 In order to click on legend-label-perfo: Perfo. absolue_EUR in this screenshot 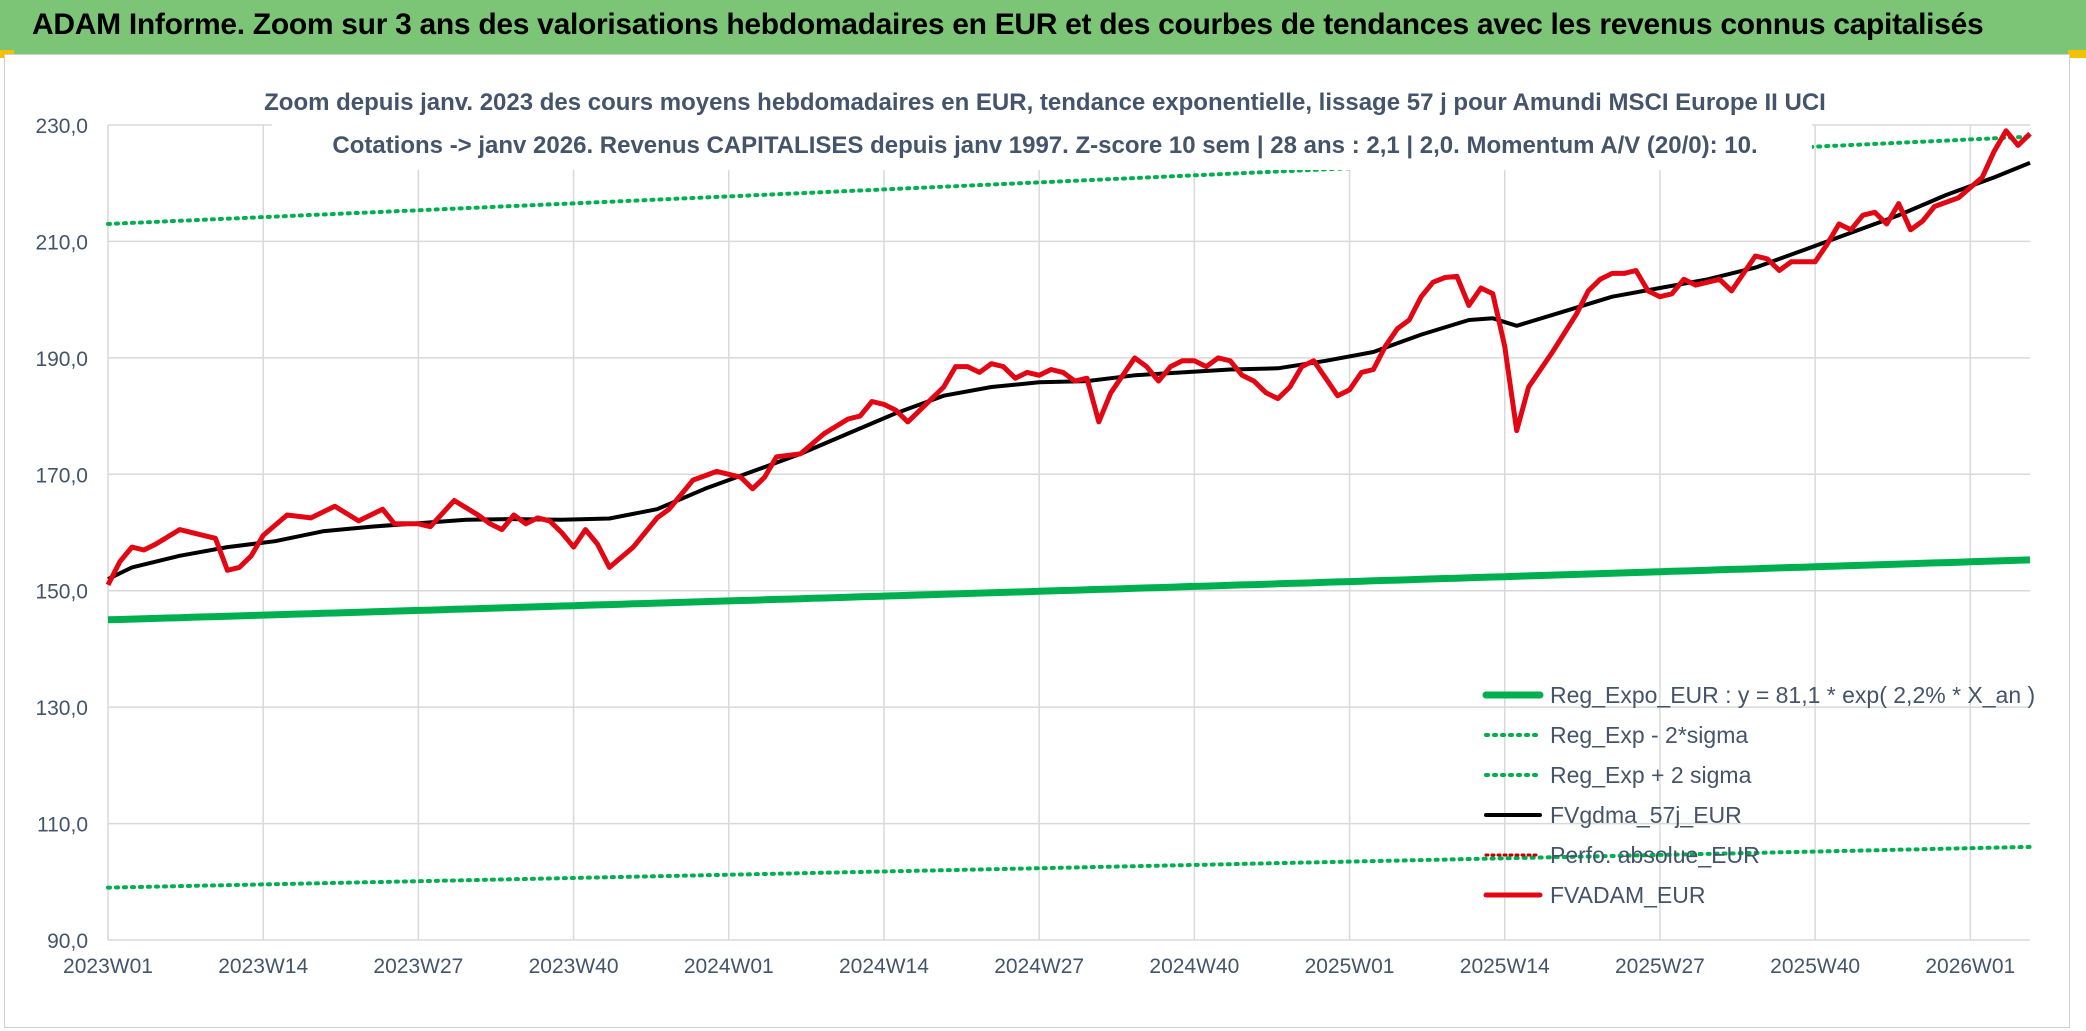, I will do `click(1655, 855)`.